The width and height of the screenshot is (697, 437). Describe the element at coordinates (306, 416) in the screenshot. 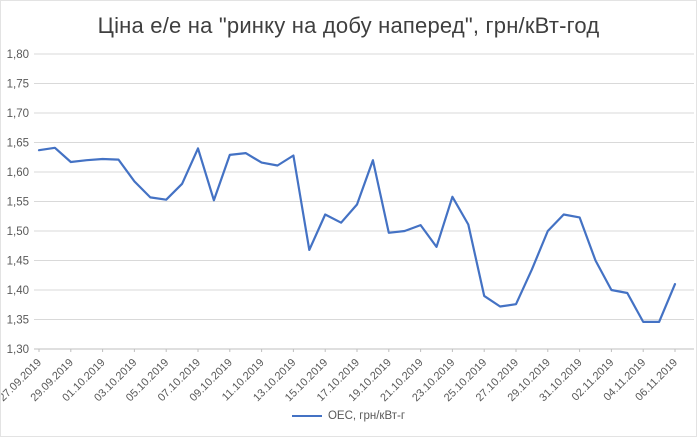

I see `legend-line-swatch` at that location.